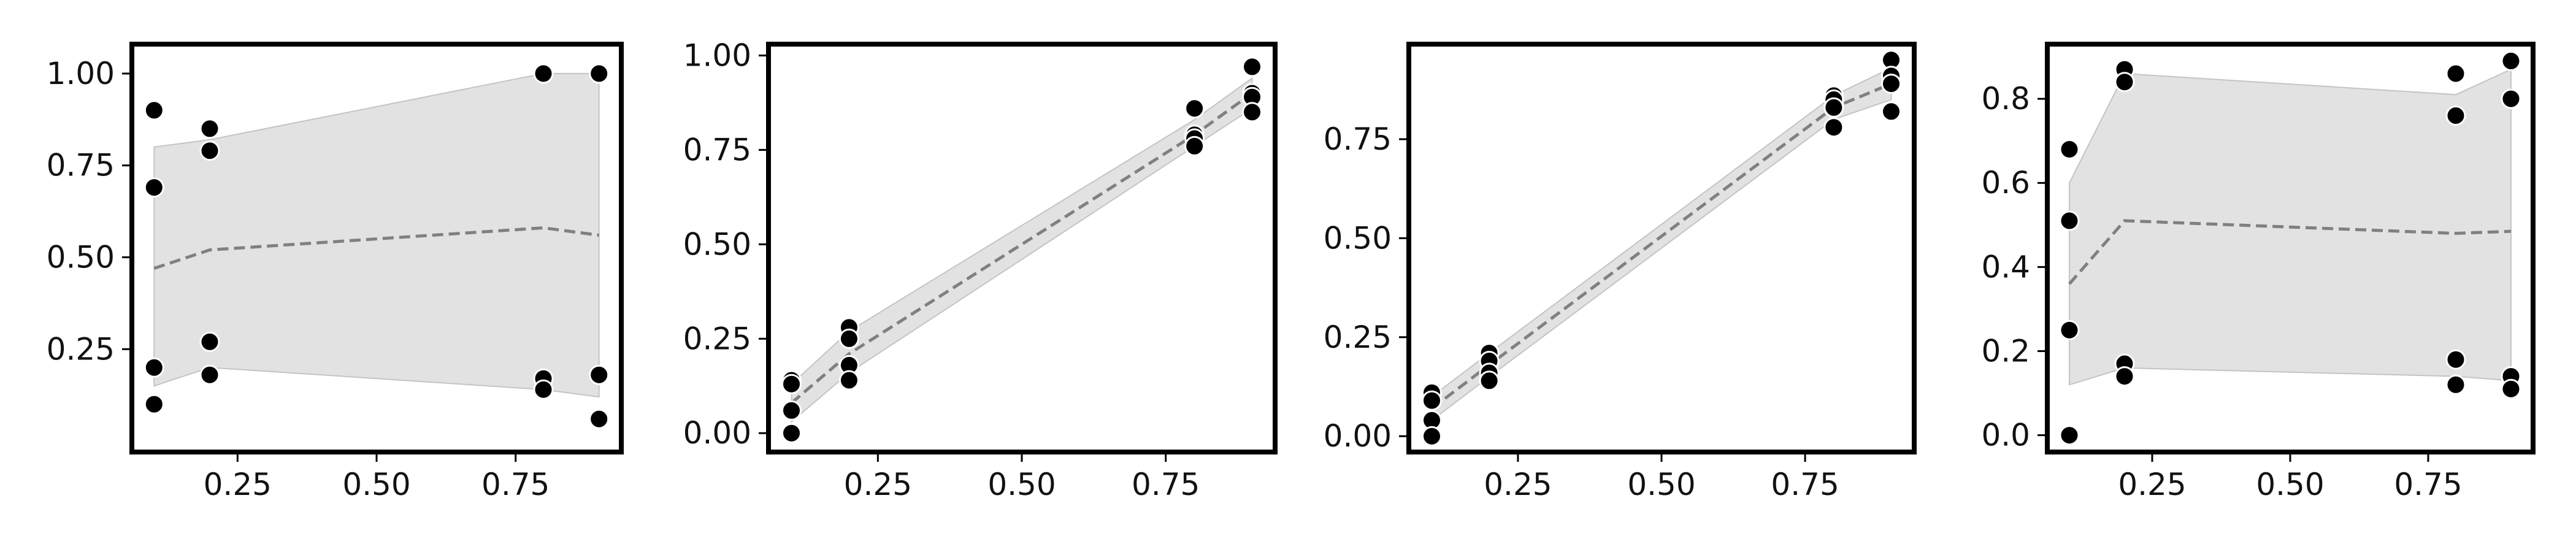 The image size is (2576, 552). Describe the element at coordinates (2005, 435) in the screenshot. I see `y-tick-label: 0.0` at that location.